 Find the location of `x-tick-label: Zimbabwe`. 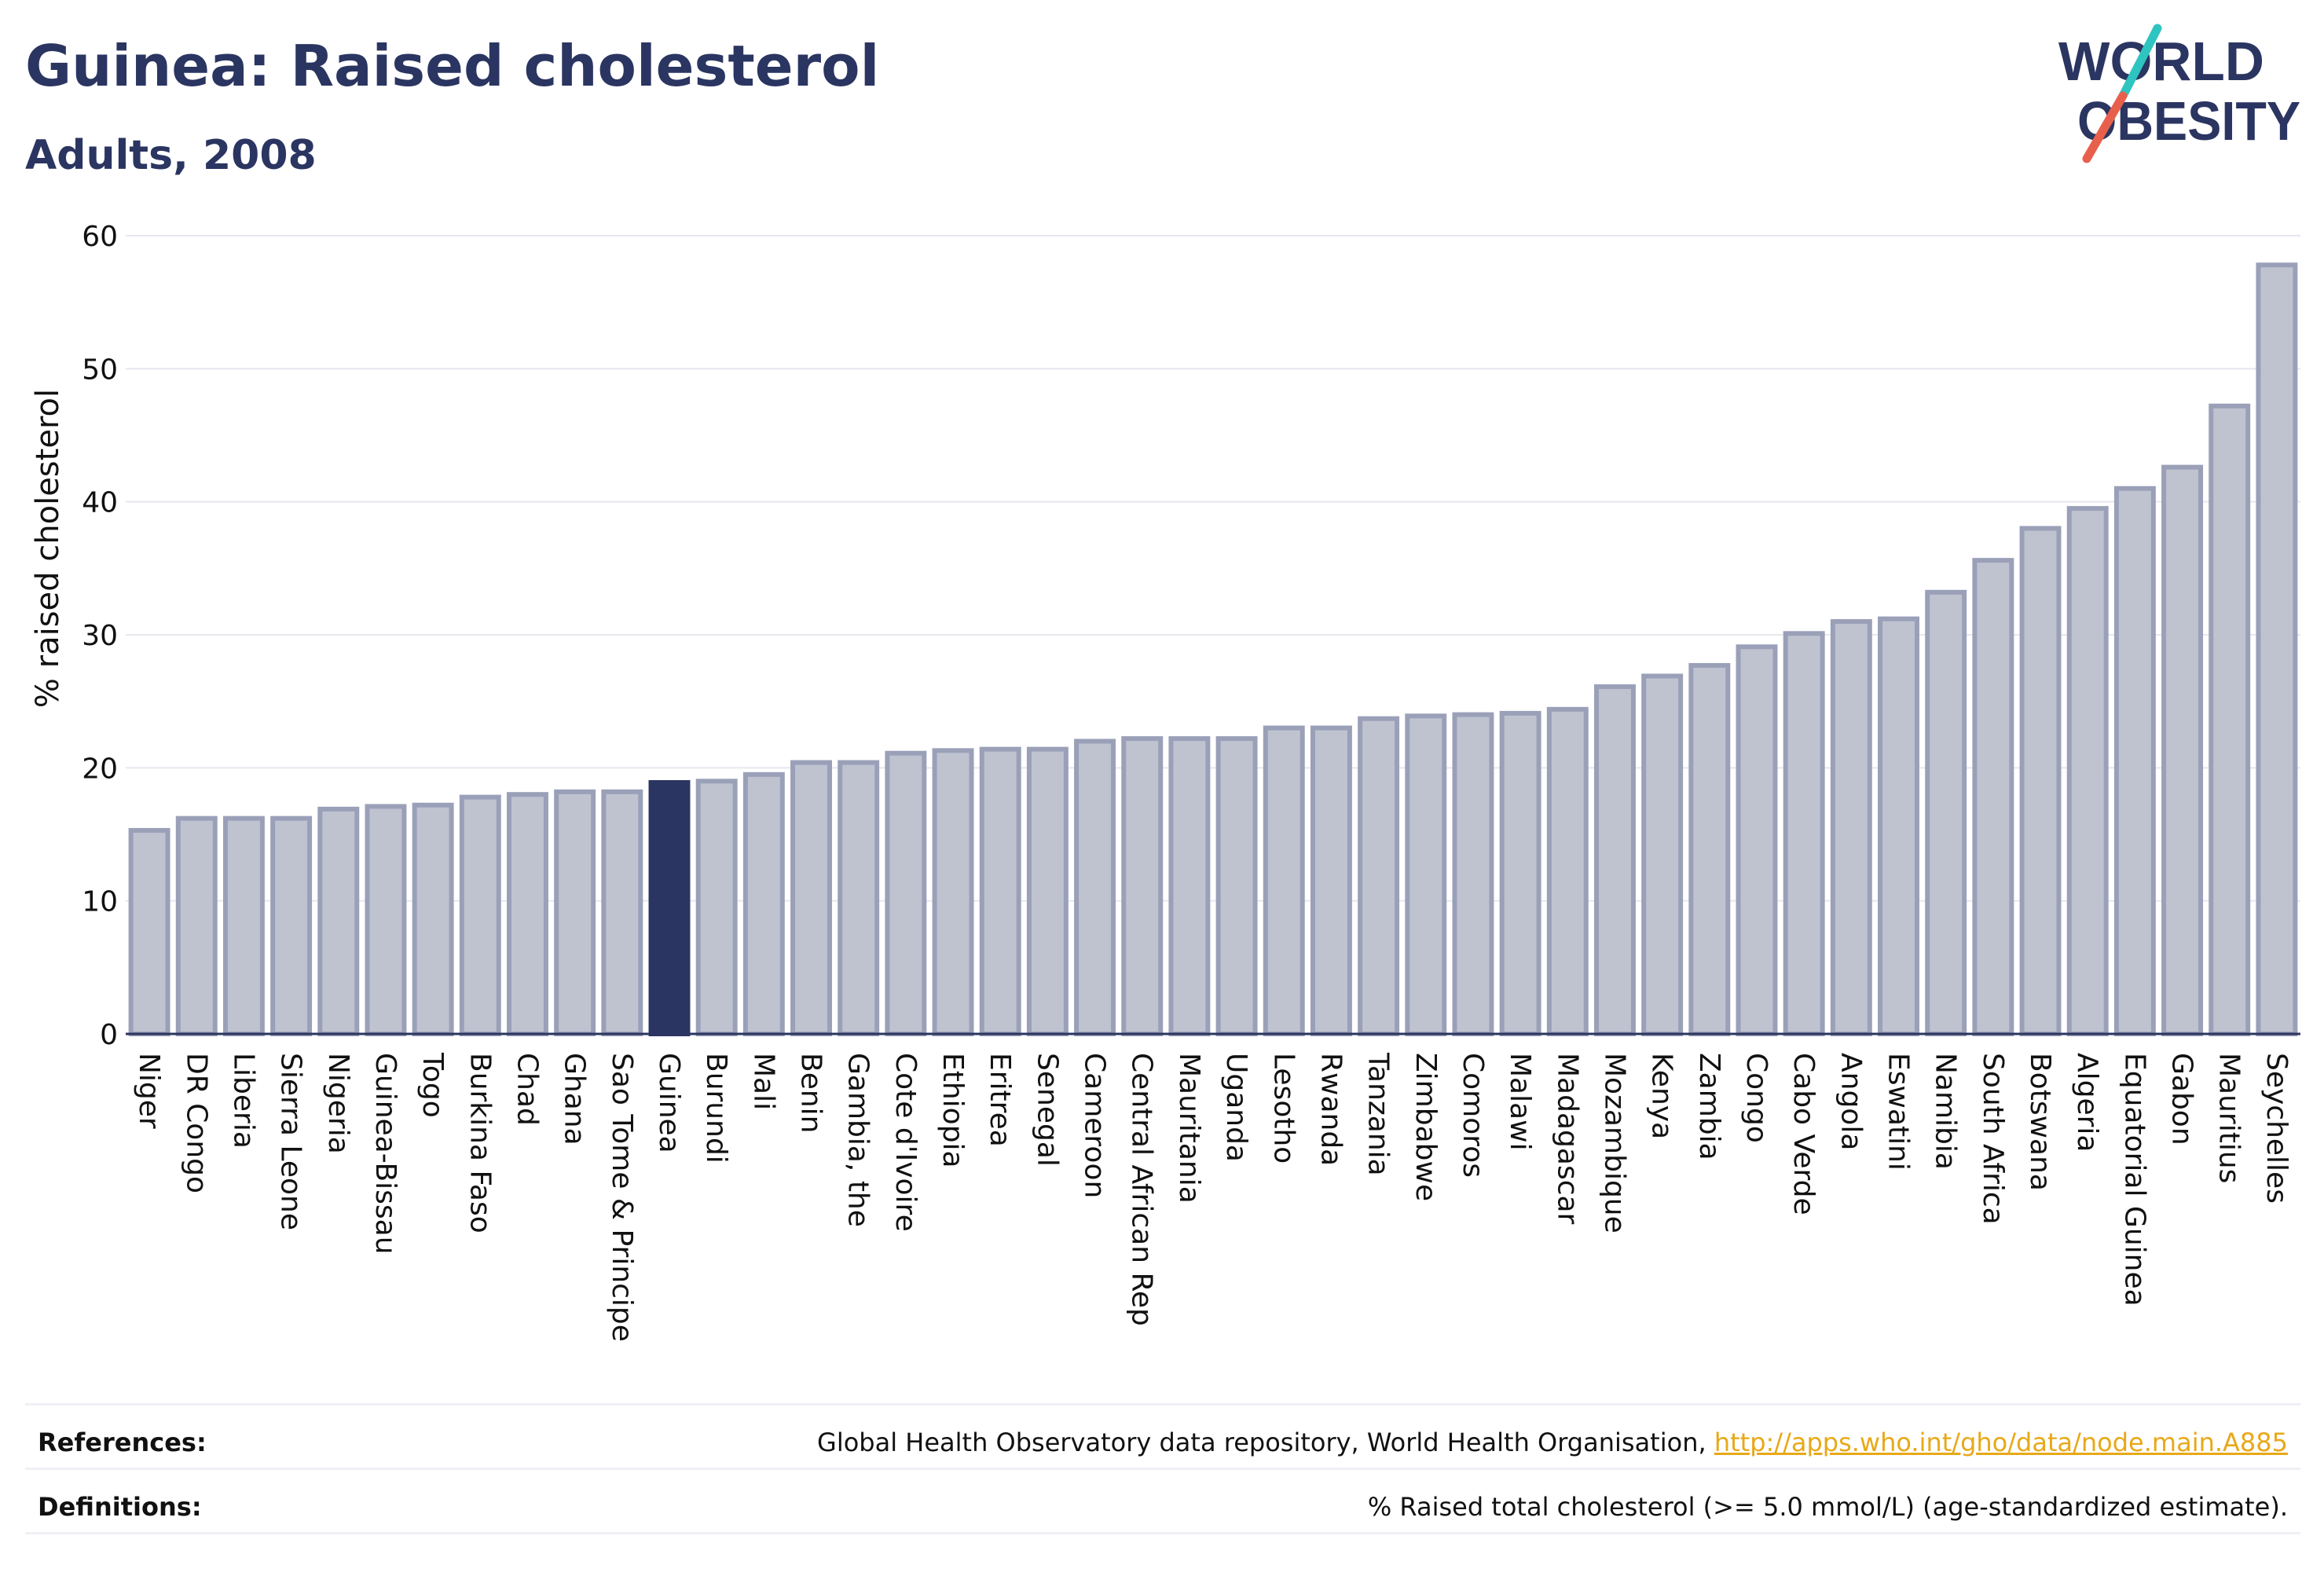

x-tick-label: Zimbabwe is located at coordinates (1425, 1127).